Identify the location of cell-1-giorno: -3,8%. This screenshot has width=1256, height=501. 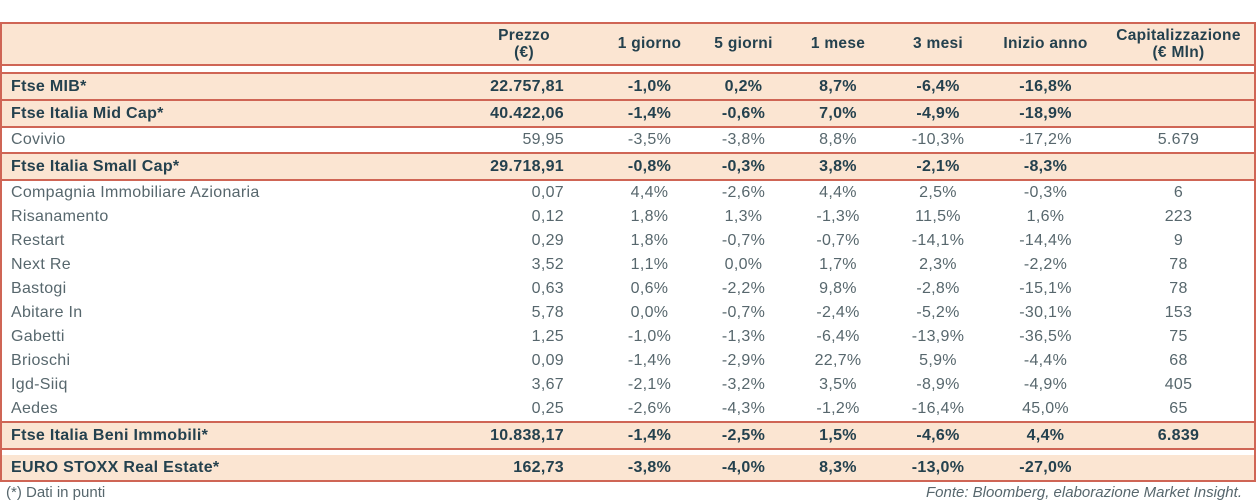
(649, 467).